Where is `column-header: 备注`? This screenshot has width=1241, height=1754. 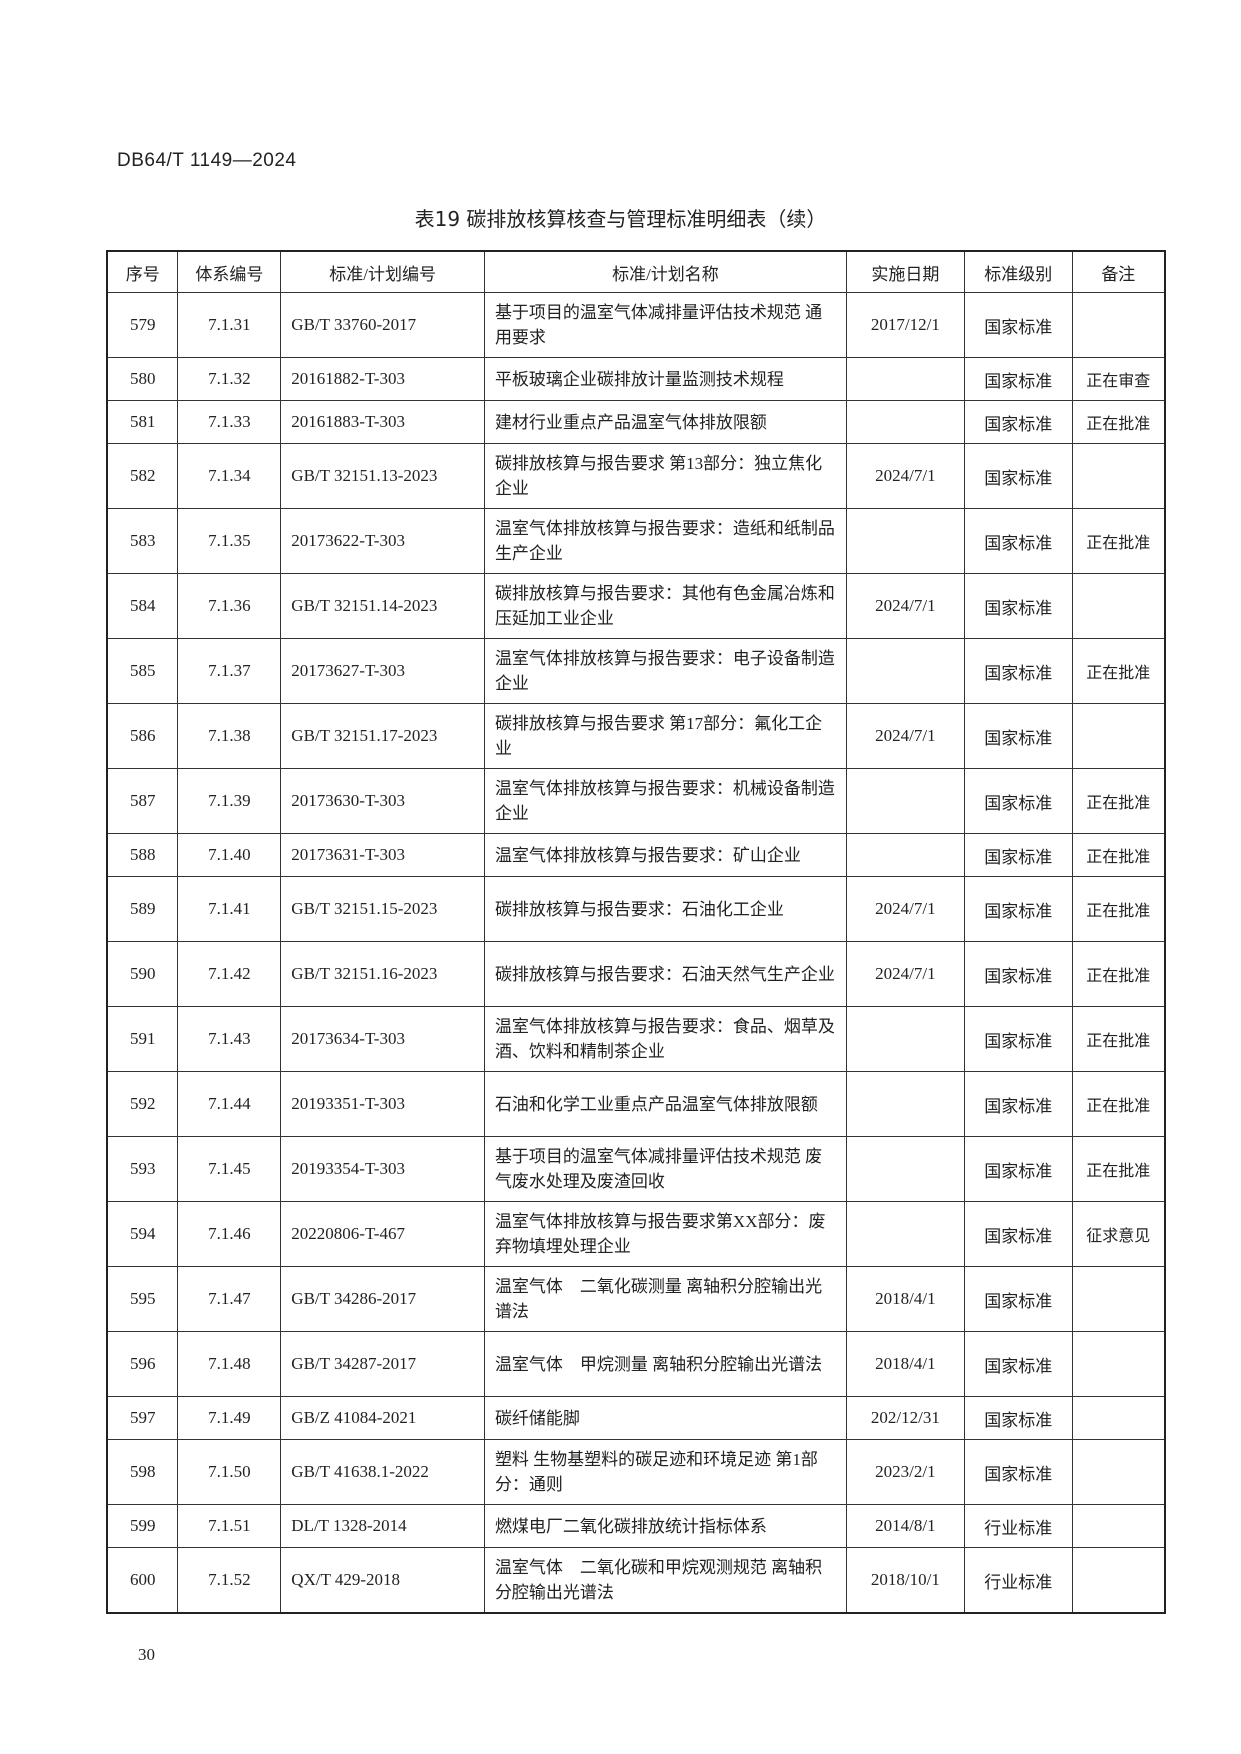 column-header: 备注 is located at coordinates (1118, 271).